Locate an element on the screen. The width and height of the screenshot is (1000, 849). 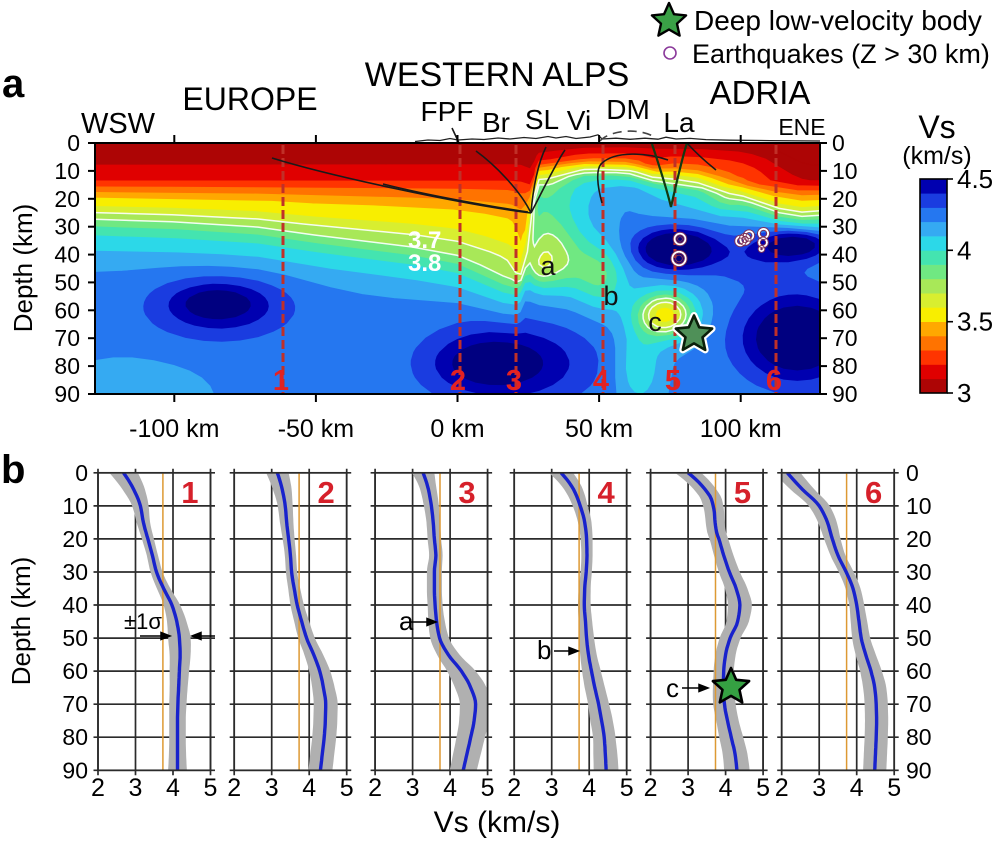
svg-text: ENE is located at coordinates (801, 127).